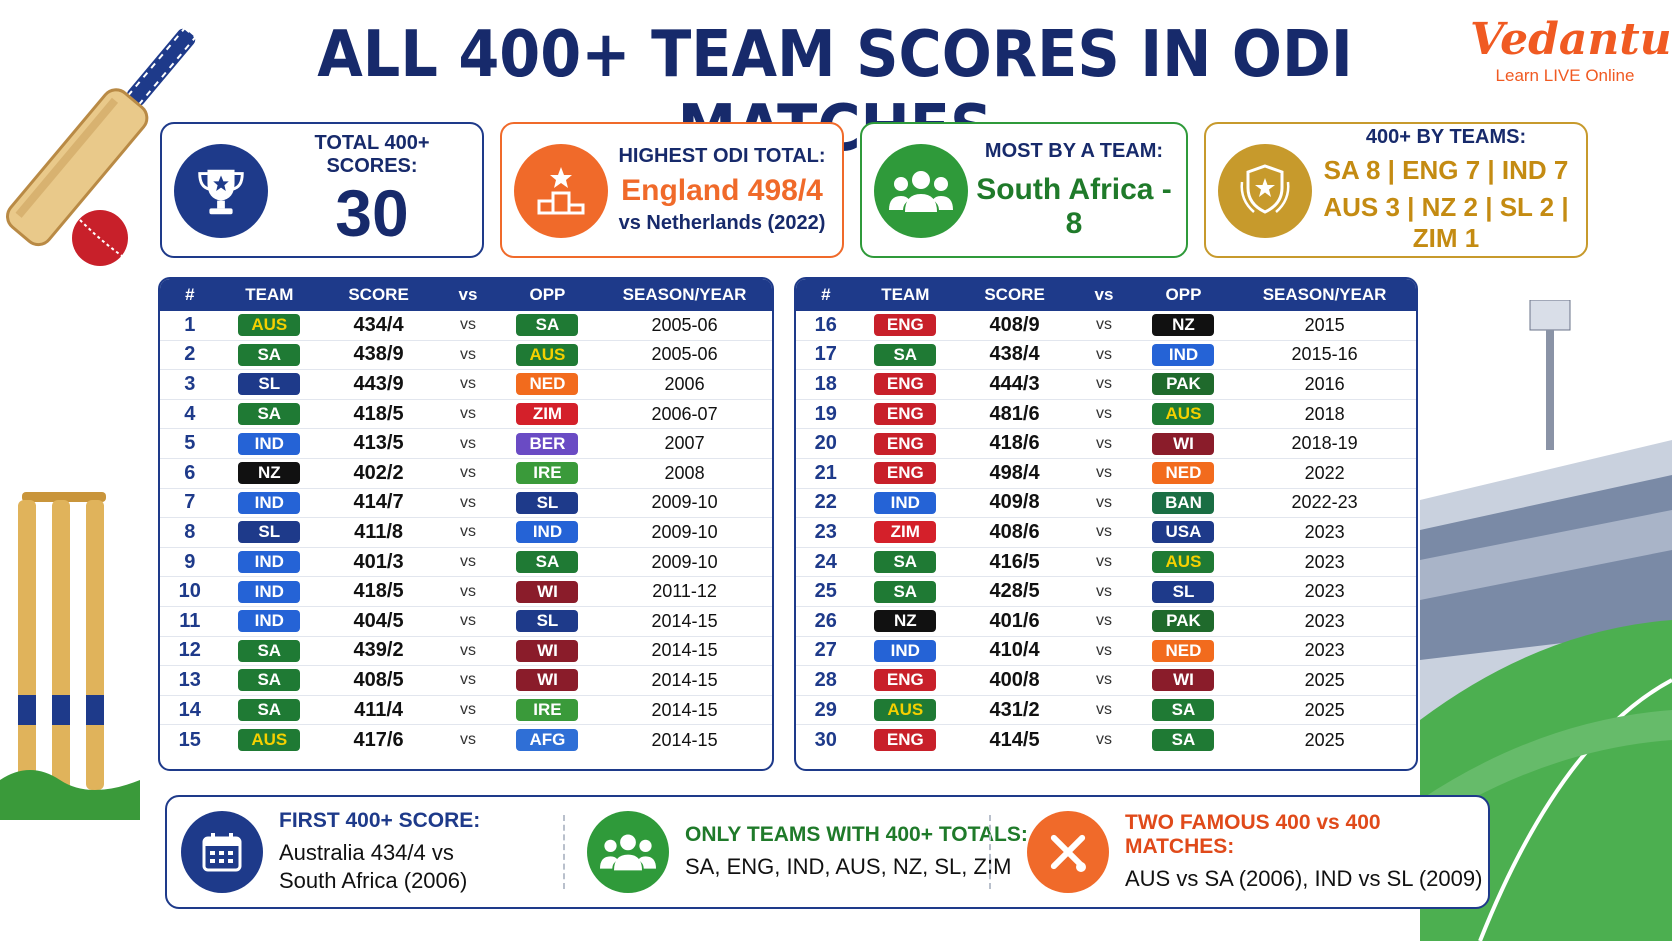  Describe the element at coordinates (1106, 622) in the screenshot. I see `table-row: 26 NZ 401/6 vs PAK 2023` at that location.